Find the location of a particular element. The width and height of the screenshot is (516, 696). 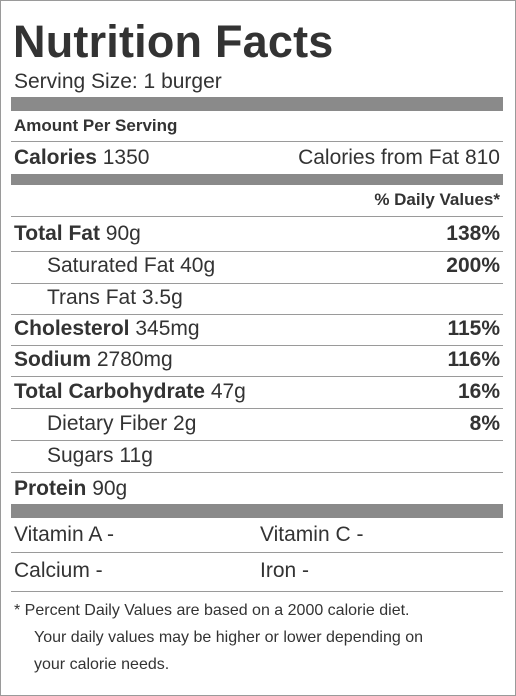

nutrient-row-dietary-fiber: Dietary Fiber 2g is located at coordinates (121, 424).